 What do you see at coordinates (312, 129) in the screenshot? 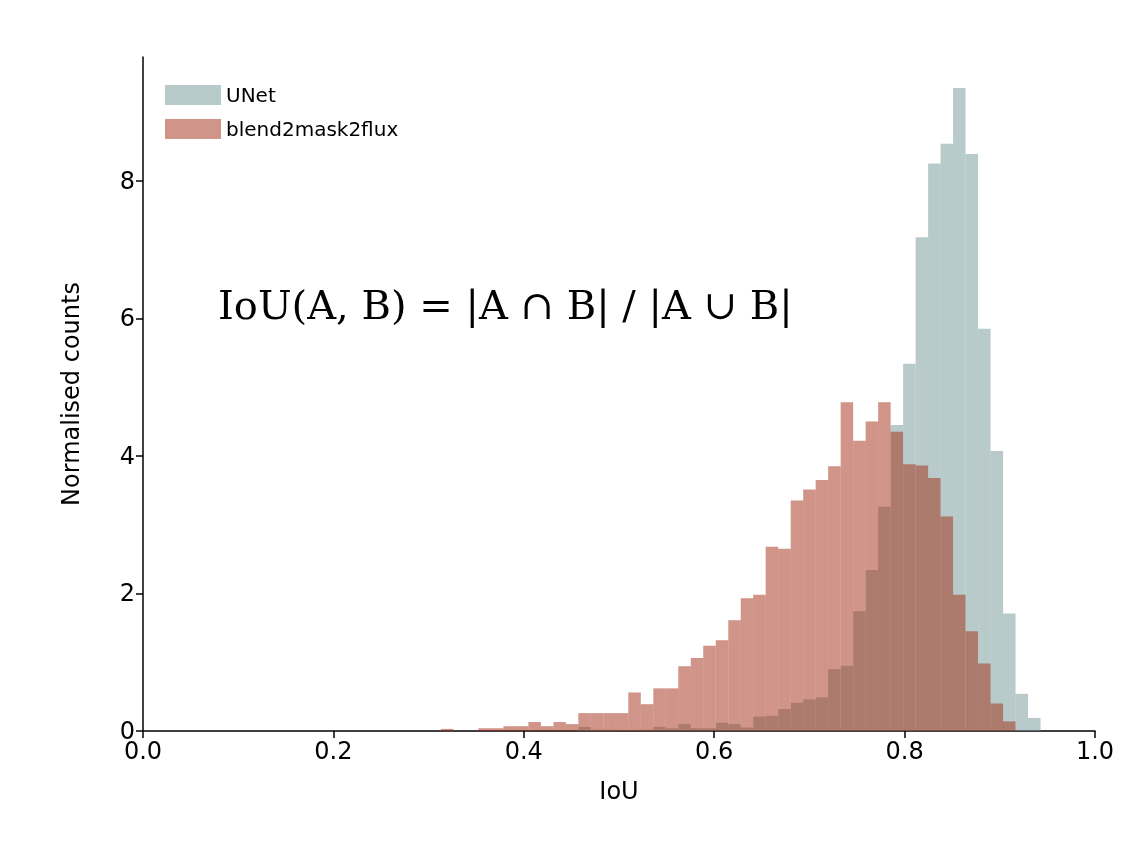
I see `legend-label: blend2mask2flux` at bounding box center [312, 129].